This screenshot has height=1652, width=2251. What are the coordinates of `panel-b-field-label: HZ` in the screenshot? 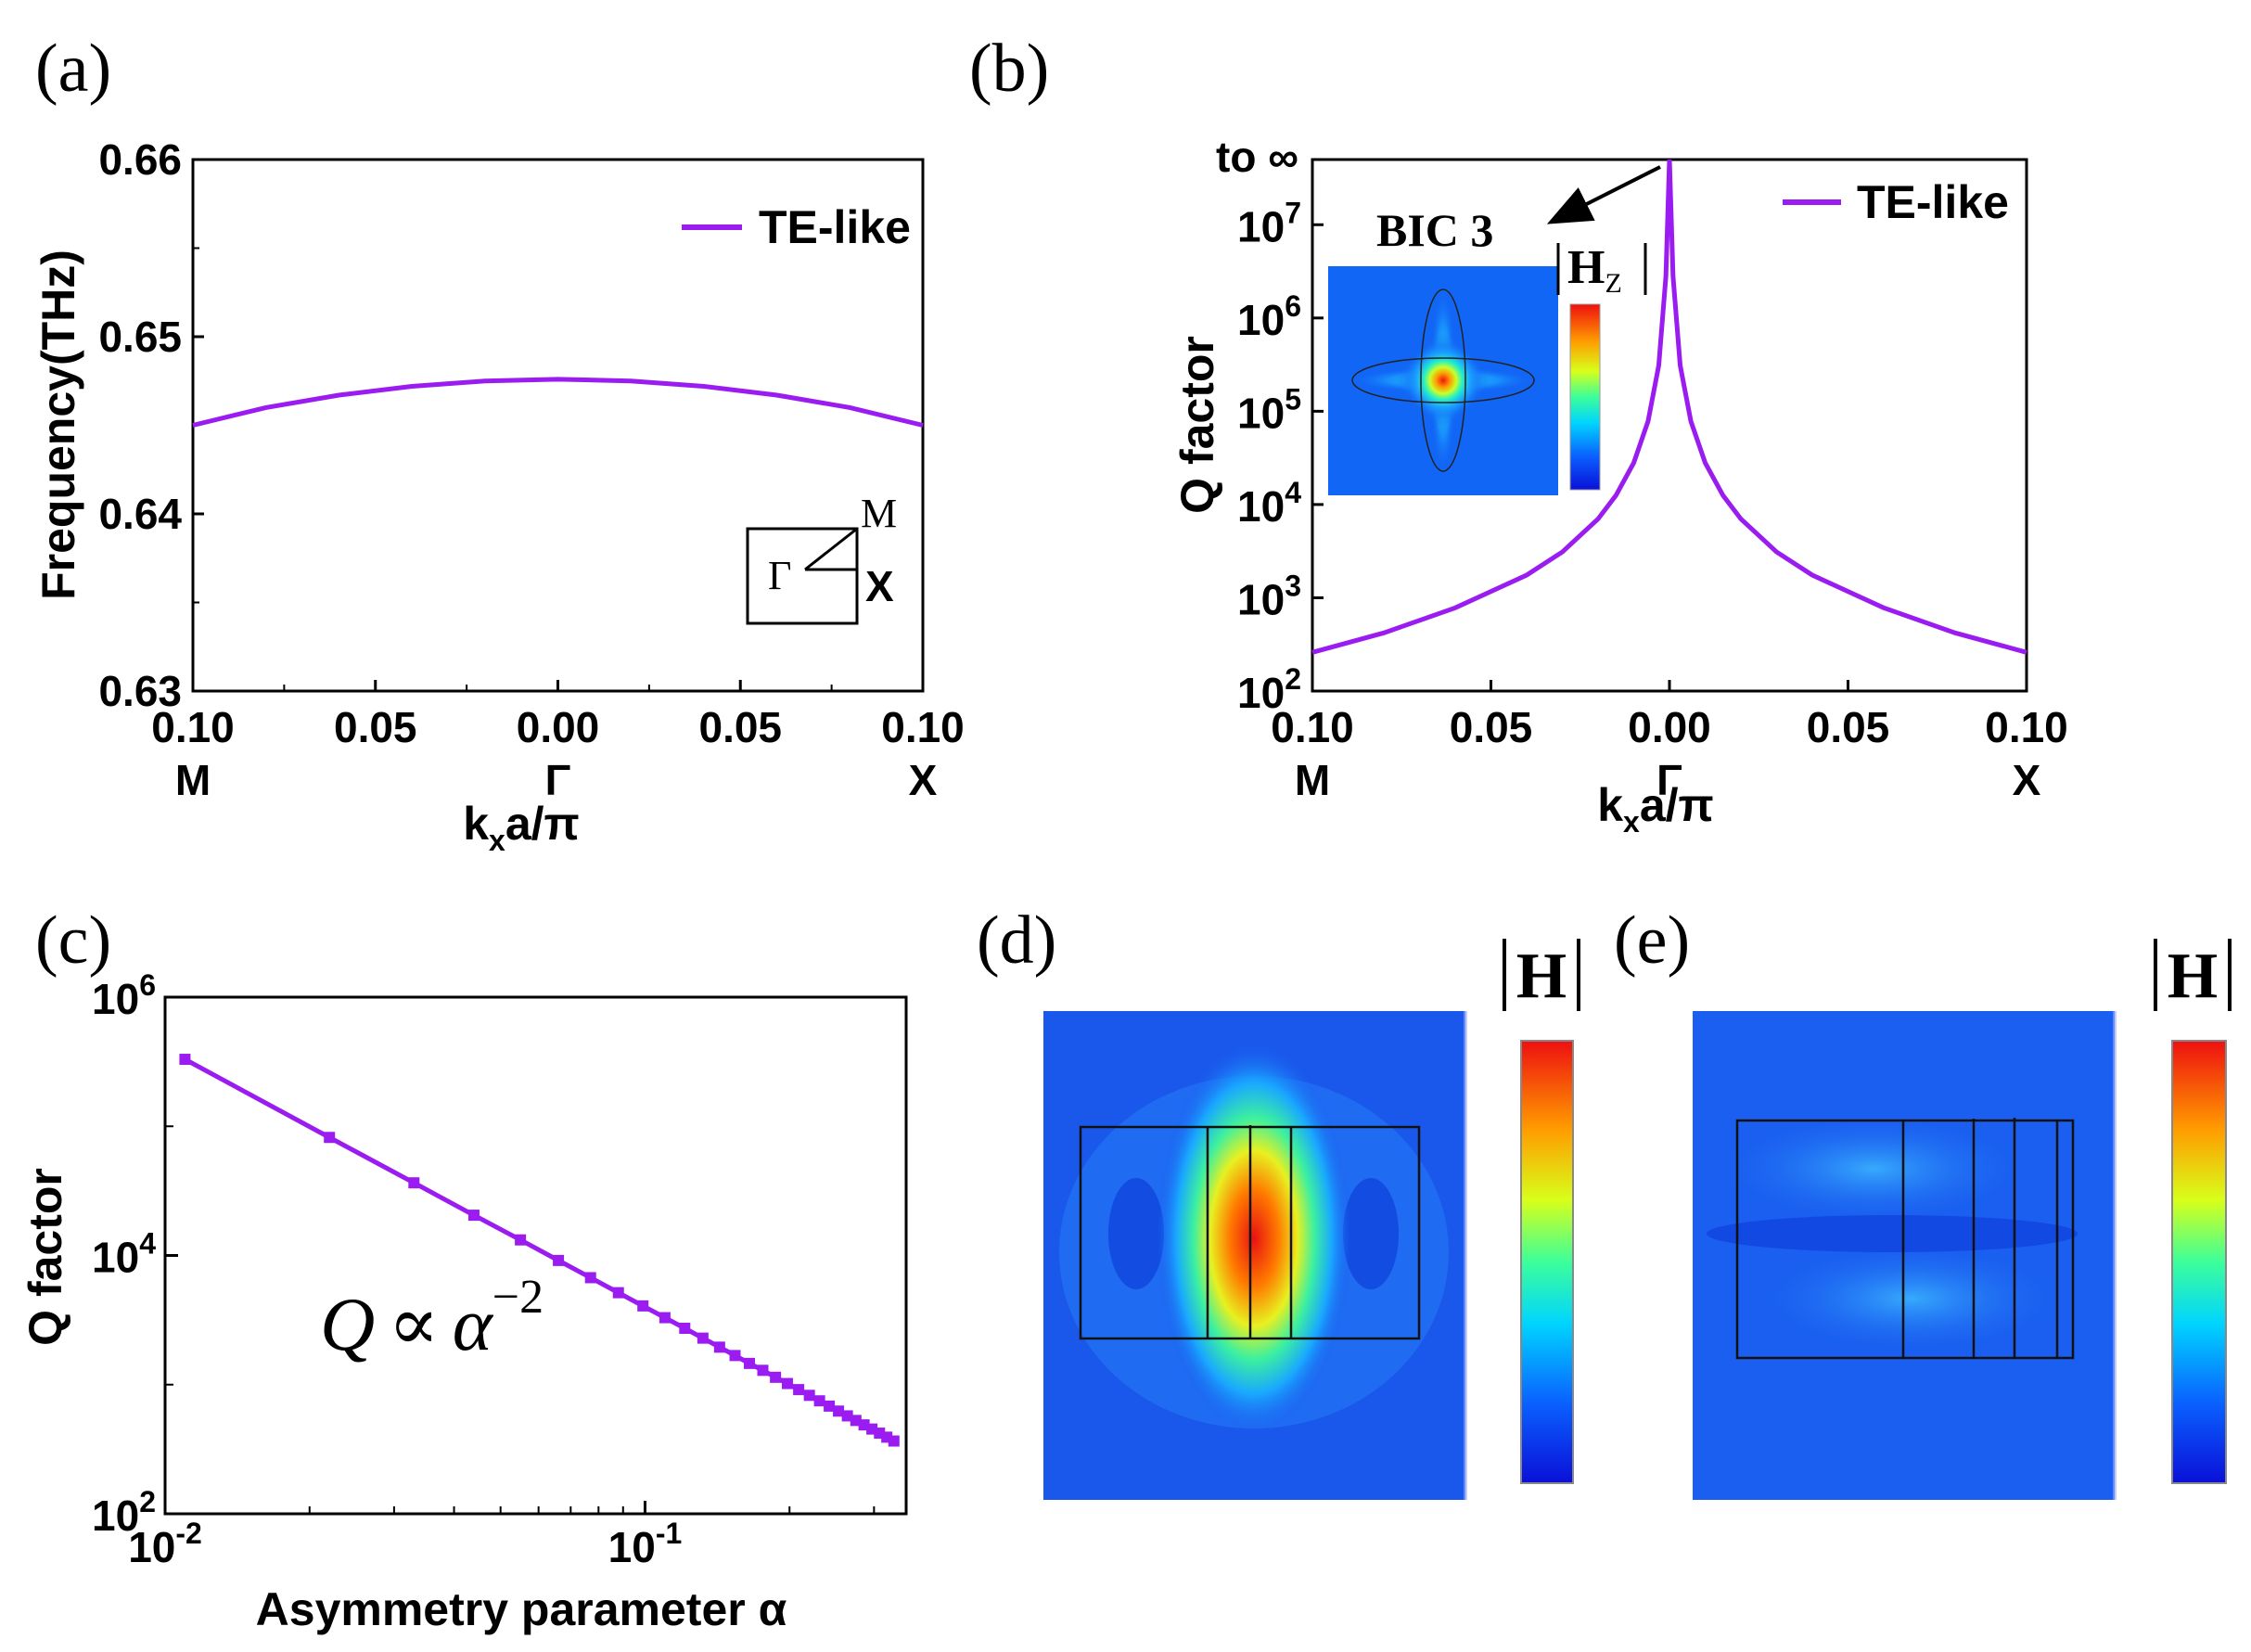 It's located at (1594, 270).